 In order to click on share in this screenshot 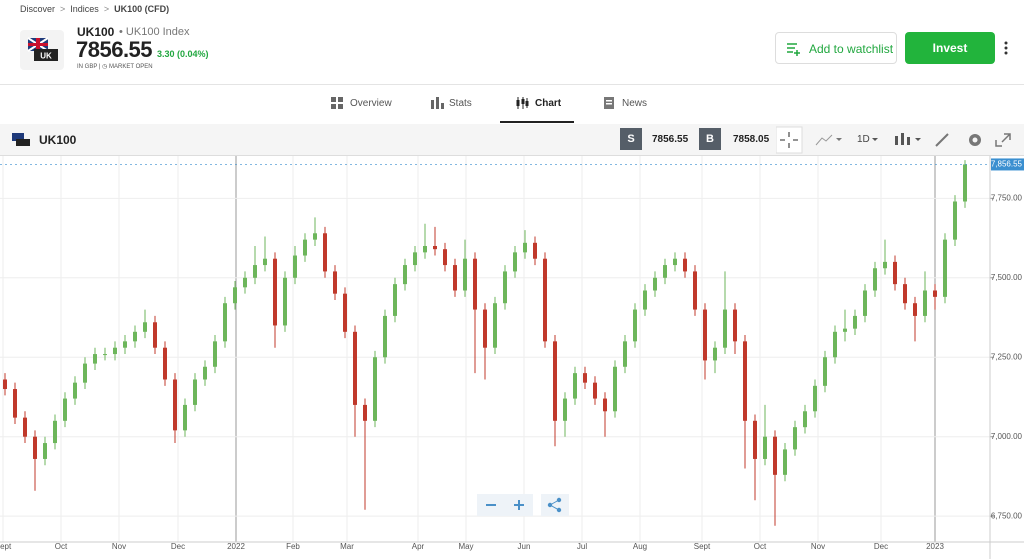, I will do `click(555, 505)`.